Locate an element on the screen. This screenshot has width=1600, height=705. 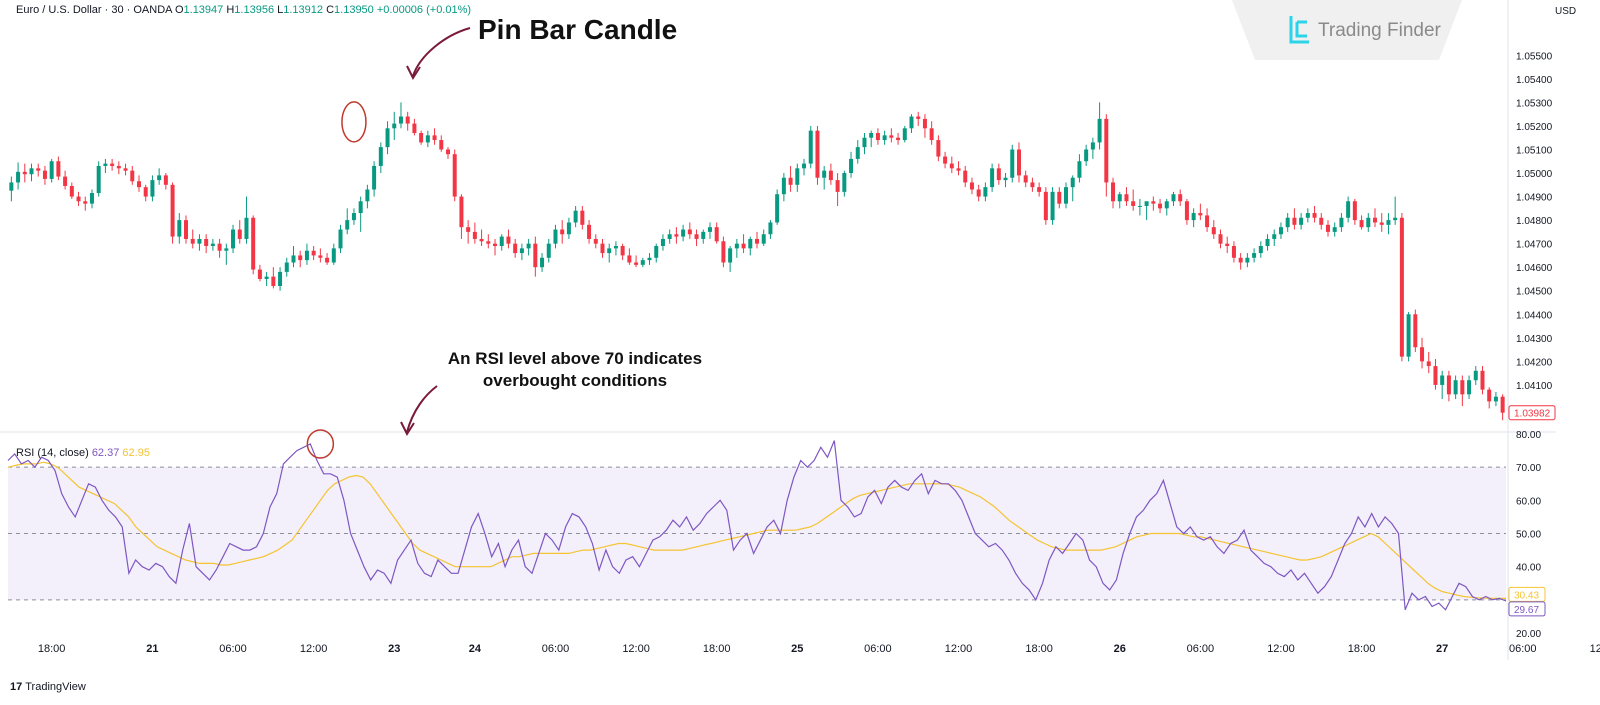
price-change: +0.00006 (+0.01%) is located at coordinates (424, 10).